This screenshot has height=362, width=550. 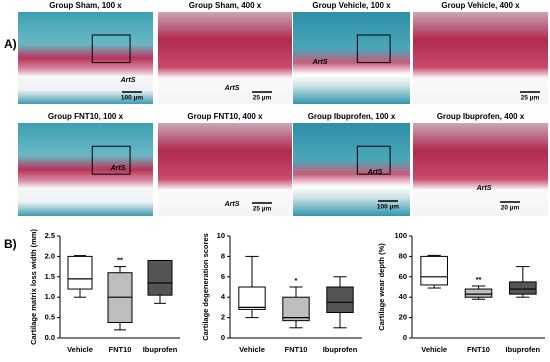 I want to click on y-tick-label: 0.0, so click(x=50, y=337).